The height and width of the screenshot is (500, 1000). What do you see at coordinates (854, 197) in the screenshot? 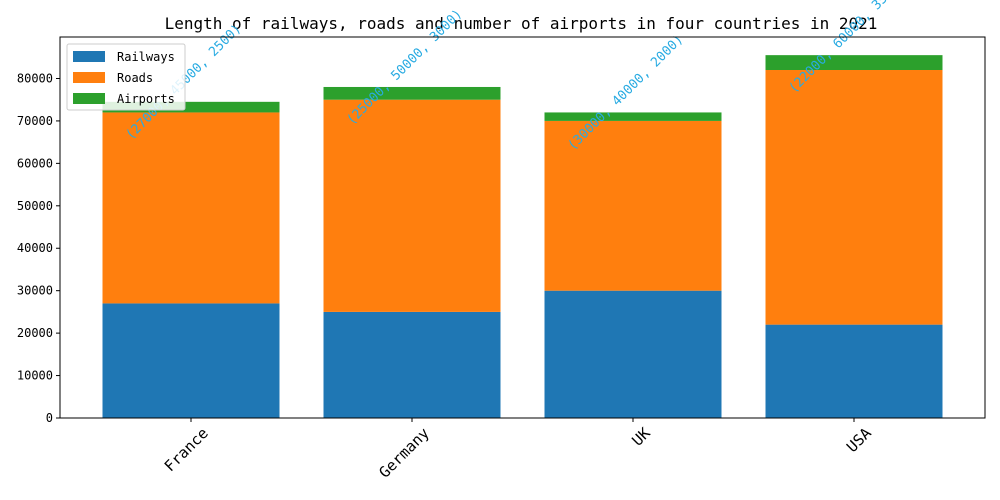
I see `bar-roads-usa` at bounding box center [854, 197].